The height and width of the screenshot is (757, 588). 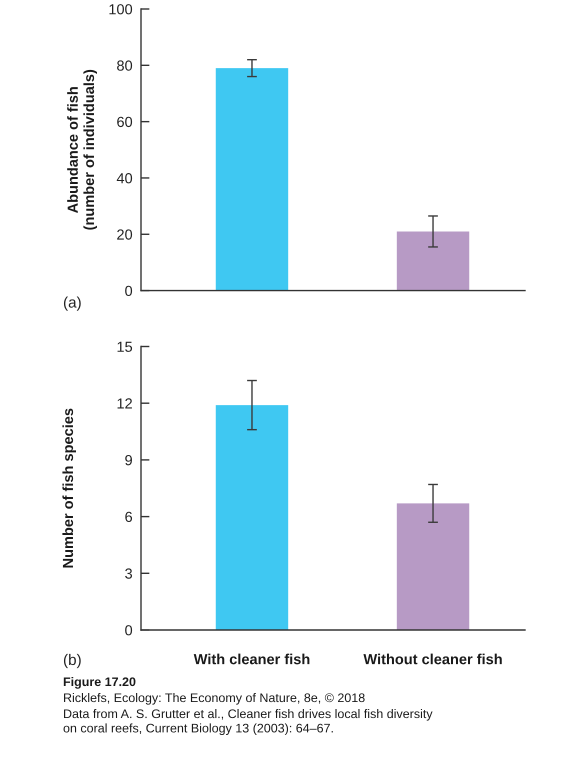 What do you see at coordinates (69, 488) in the screenshot?
I see `y-axis-title: Number of fish species` at bounding box center [69, 488].